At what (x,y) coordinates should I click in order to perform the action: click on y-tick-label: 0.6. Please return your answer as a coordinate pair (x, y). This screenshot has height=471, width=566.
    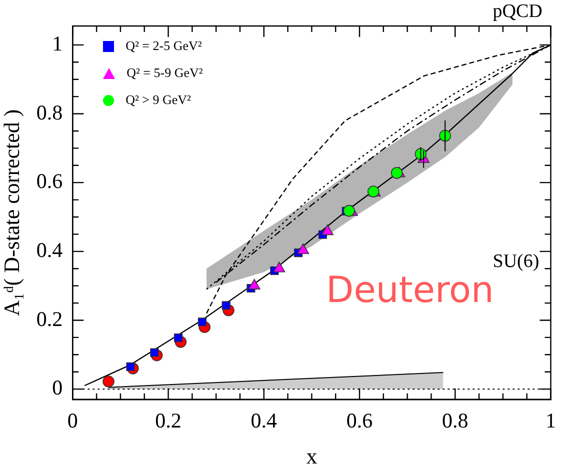
    Looking at the image, I should click on (49, 181).